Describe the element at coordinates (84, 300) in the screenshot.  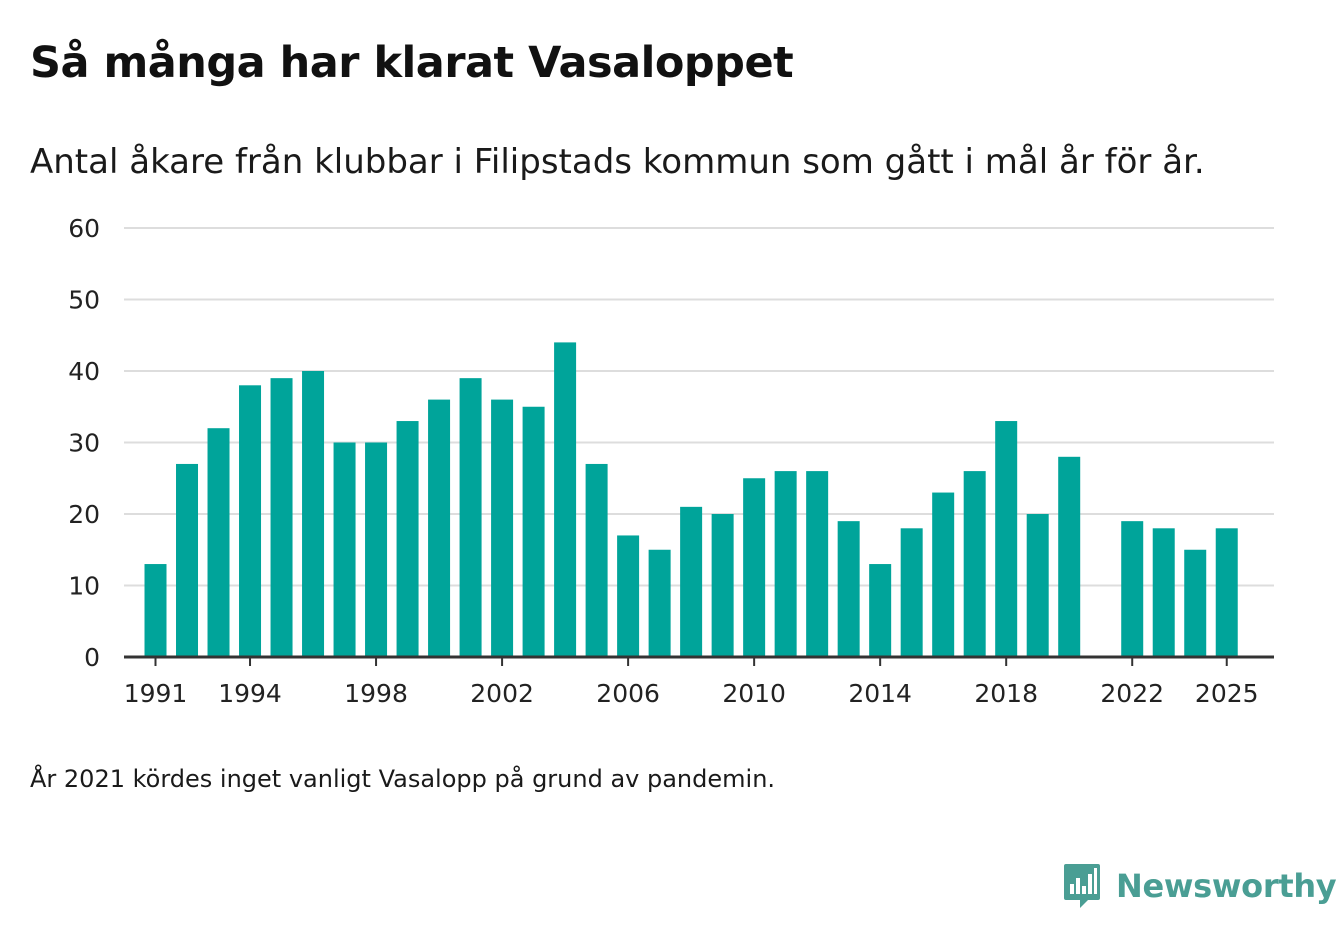
I see `y-tick-label: 50` at that location.